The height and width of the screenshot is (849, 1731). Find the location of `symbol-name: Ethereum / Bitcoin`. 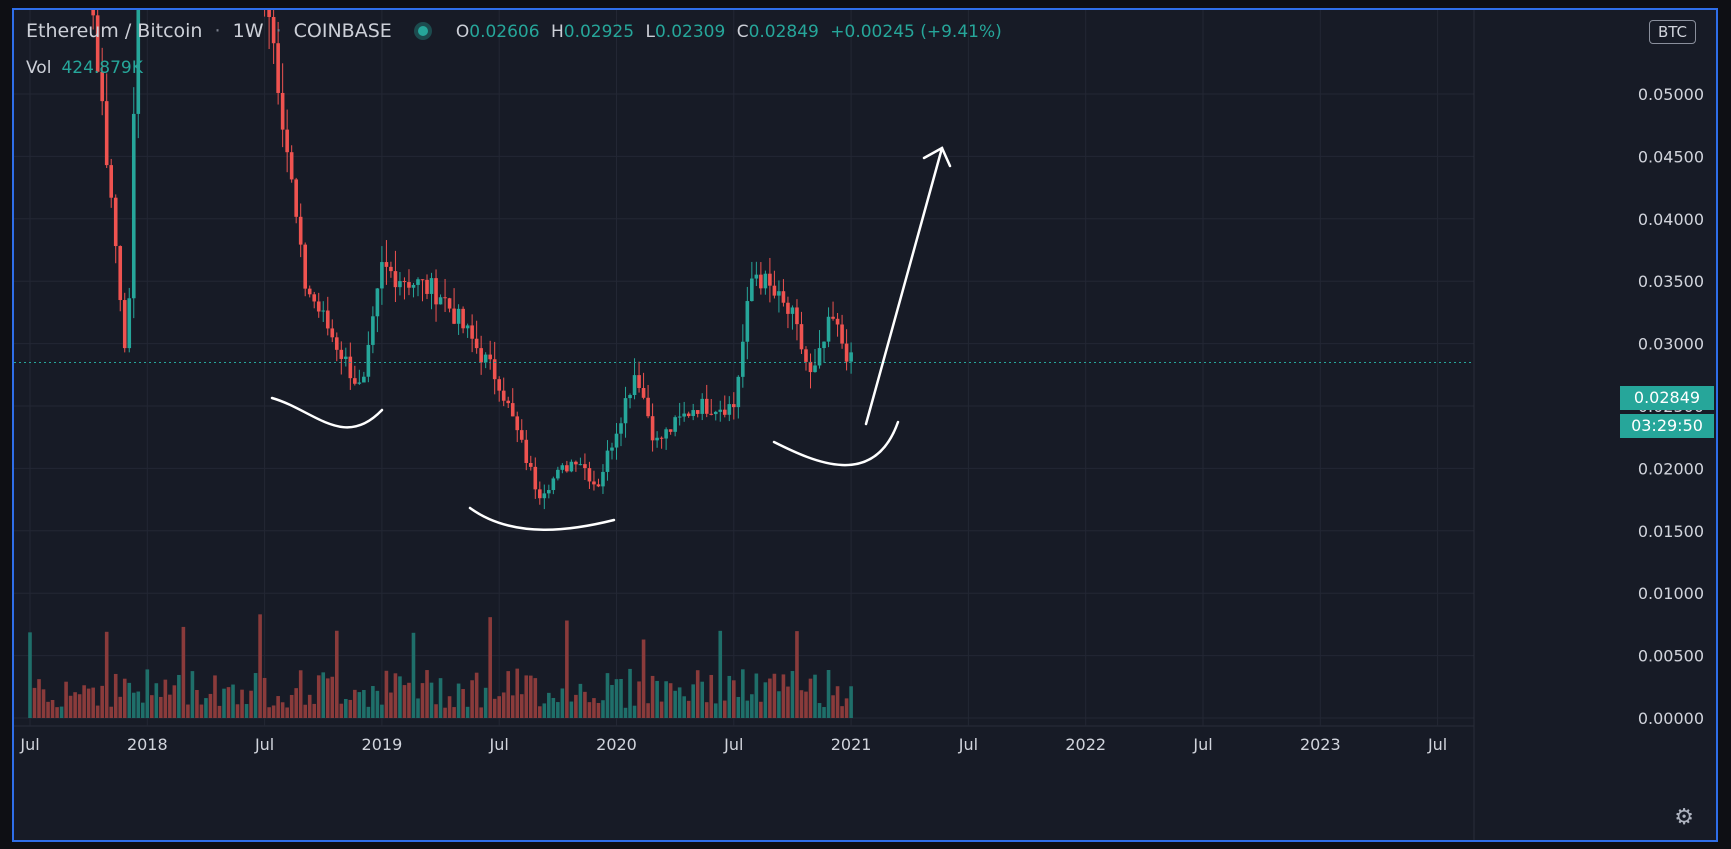

symbol-name: Ethereum / Bitcoin is located at coordinates (114, 31).